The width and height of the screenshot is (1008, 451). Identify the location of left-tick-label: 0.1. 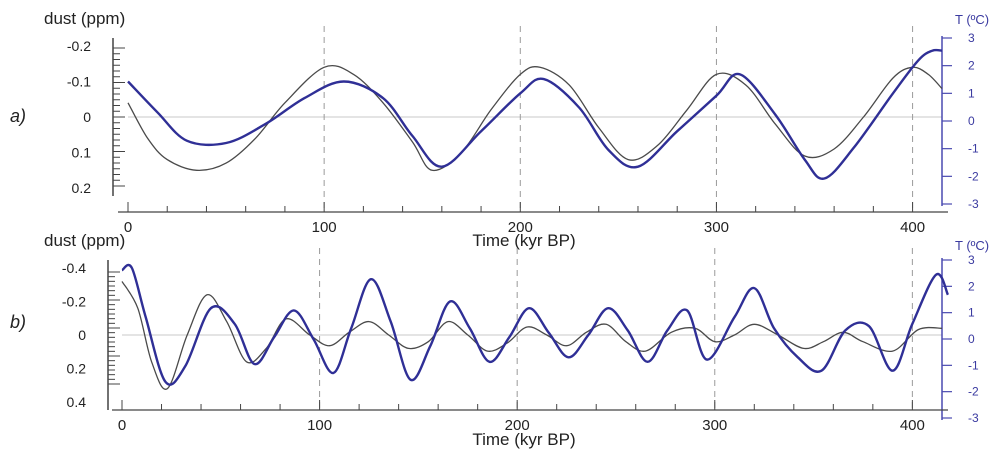
(82, 153).